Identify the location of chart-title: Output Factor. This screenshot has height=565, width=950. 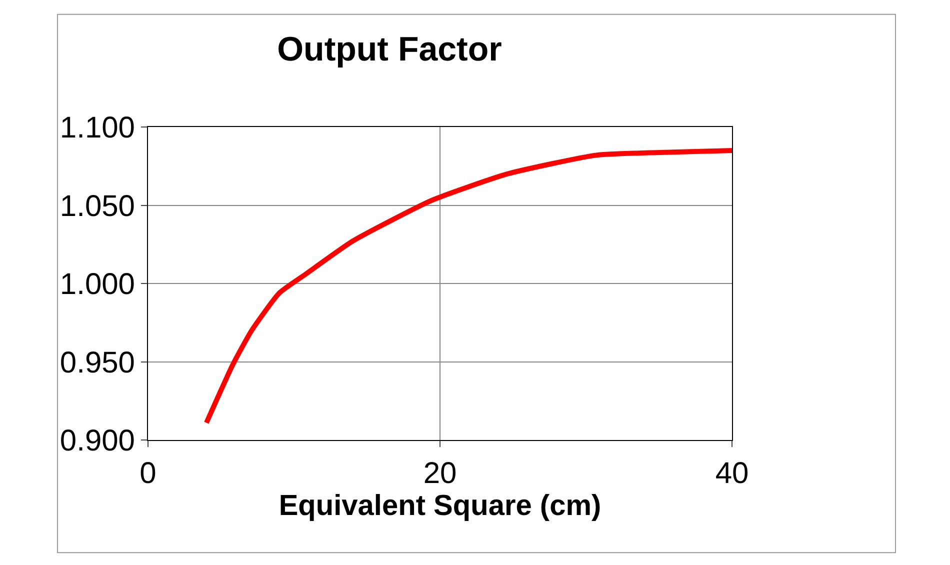
(389, 49).